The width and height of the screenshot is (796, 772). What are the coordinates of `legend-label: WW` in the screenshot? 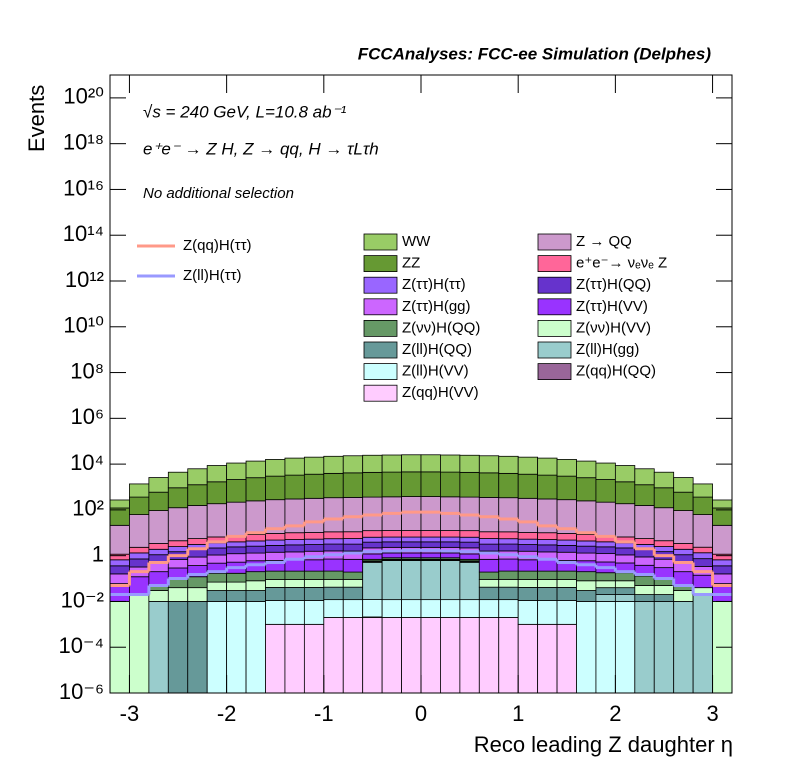 It's located at (416, 241).